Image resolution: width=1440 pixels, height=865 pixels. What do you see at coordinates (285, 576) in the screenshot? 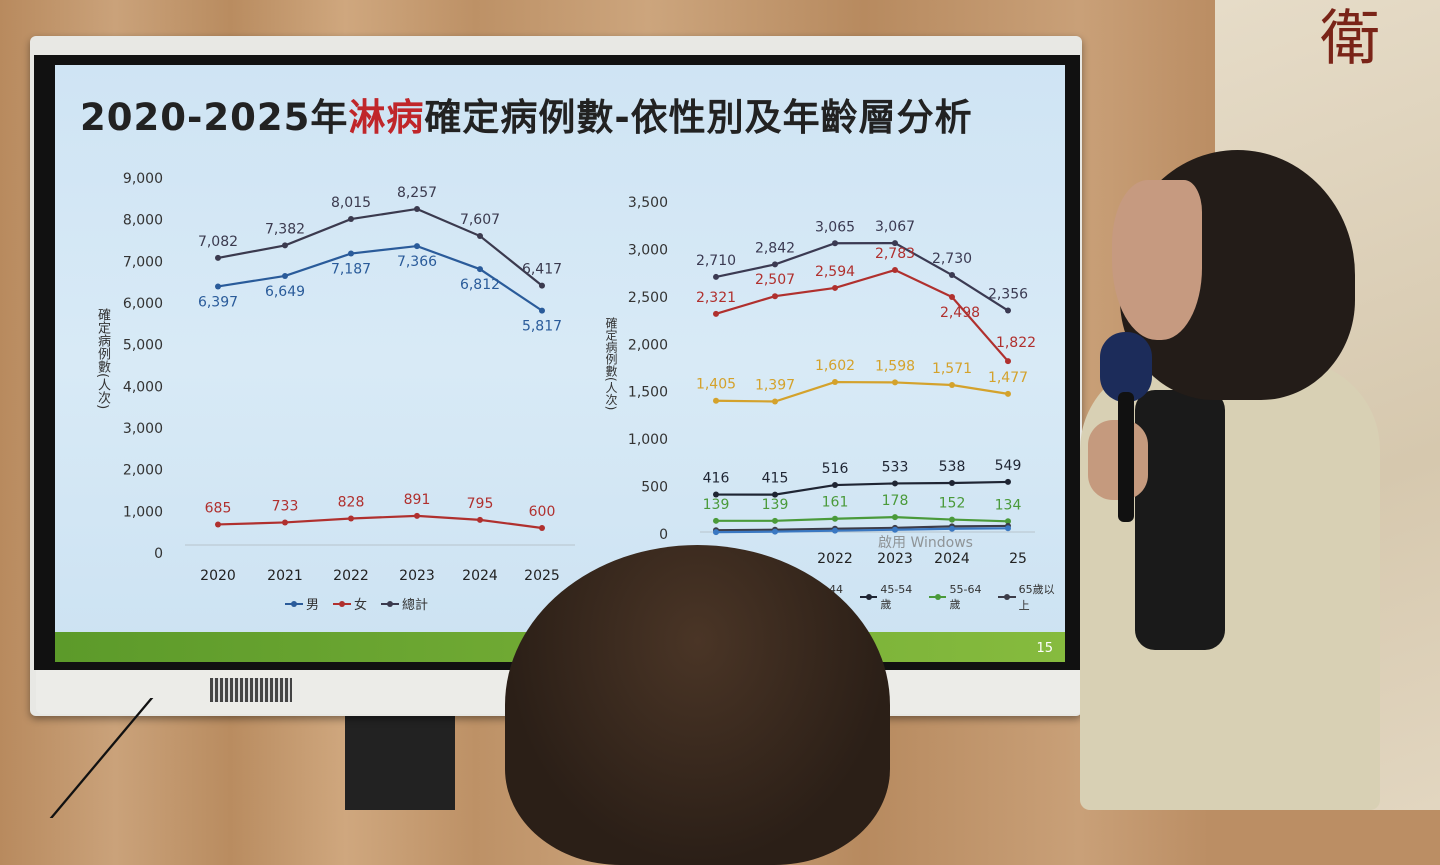
I see `x-tick-label: 2021` at bounding box center [285, 576].